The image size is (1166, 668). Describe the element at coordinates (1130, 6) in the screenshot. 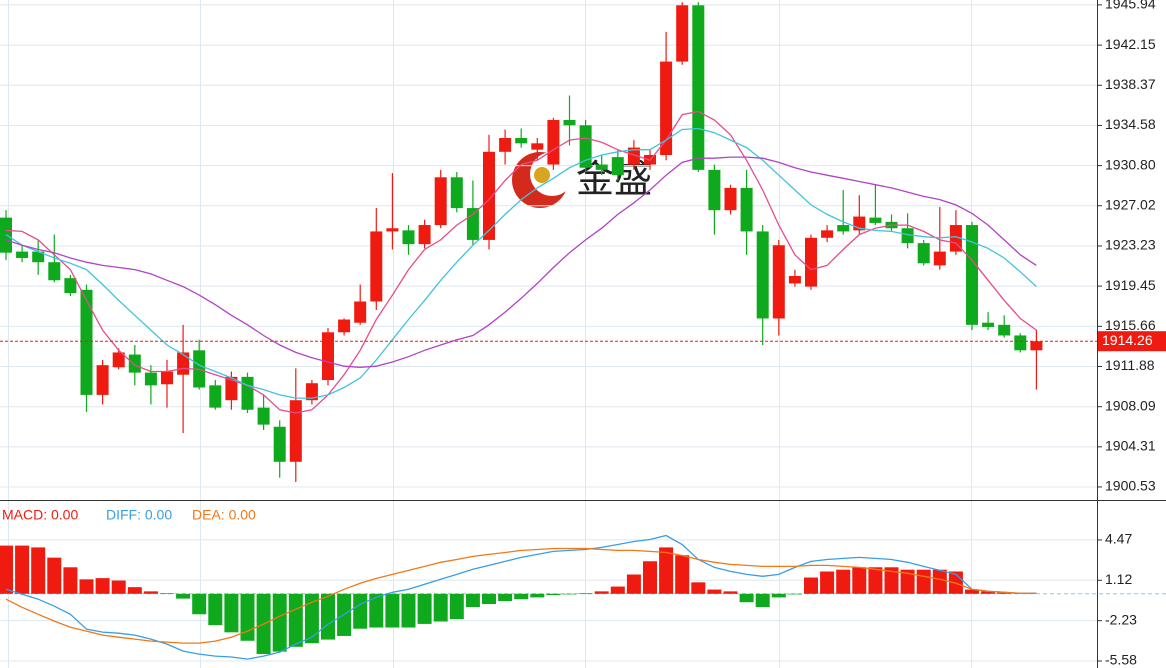

I see `y-tick-label: 1945.94` at that location.